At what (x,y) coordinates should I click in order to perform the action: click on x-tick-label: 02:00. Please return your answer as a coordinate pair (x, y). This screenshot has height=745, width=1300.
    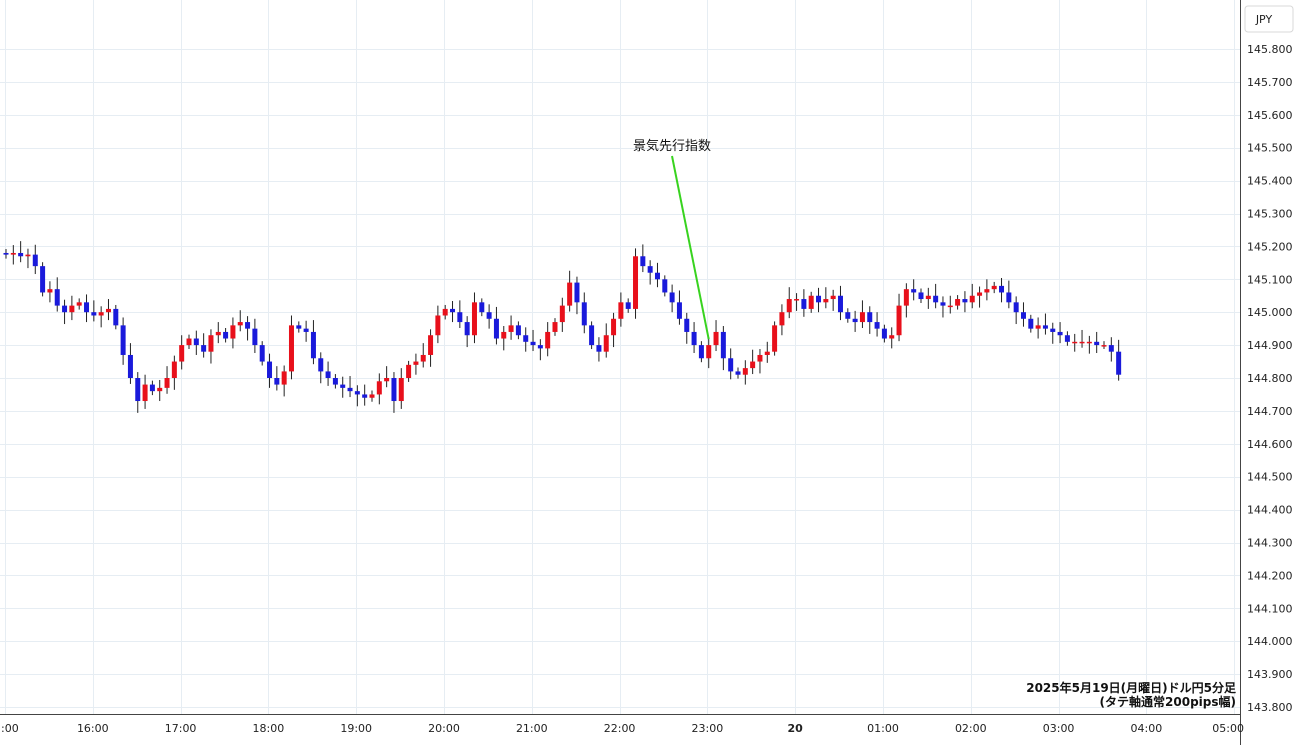
    Looking at the image, I should click on (971, 728).